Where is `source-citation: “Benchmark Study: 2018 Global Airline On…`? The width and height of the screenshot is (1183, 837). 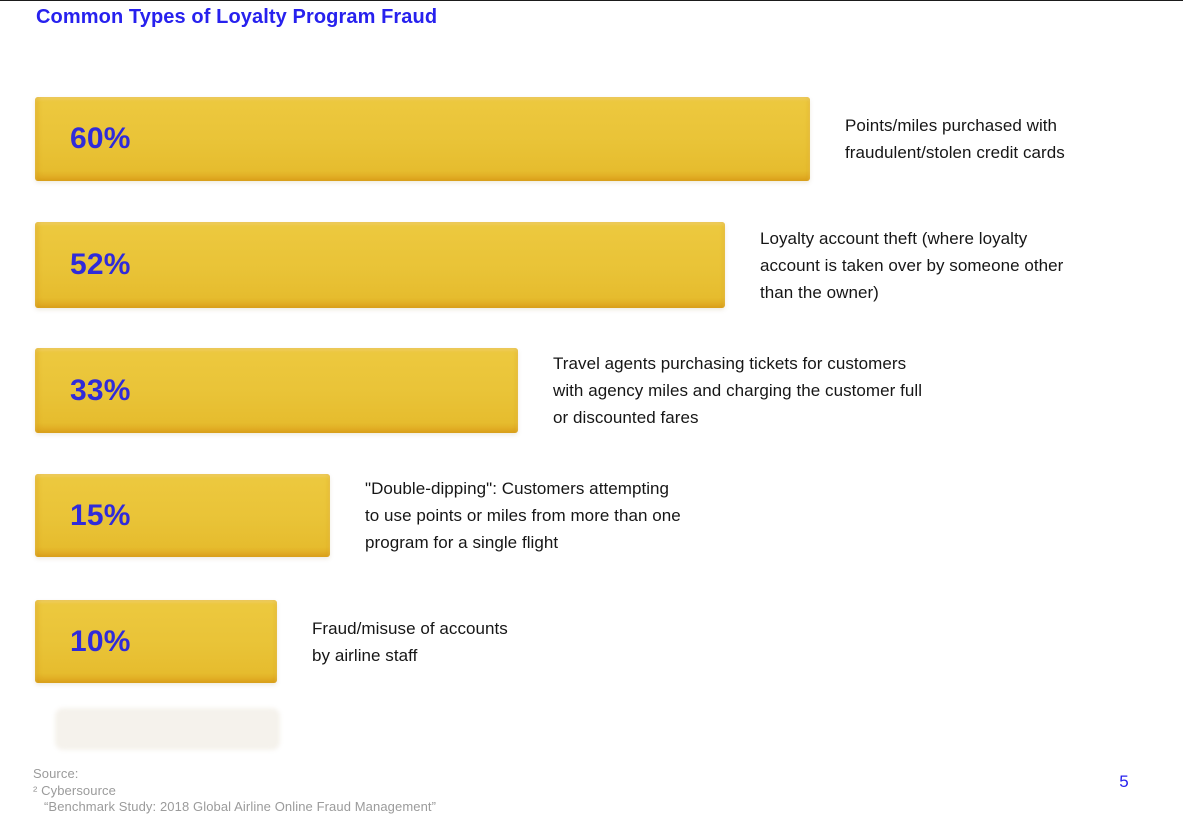
source-citation: “Benchmark Study: 2018 Global Airline On… is located at coordinates (240, 806).